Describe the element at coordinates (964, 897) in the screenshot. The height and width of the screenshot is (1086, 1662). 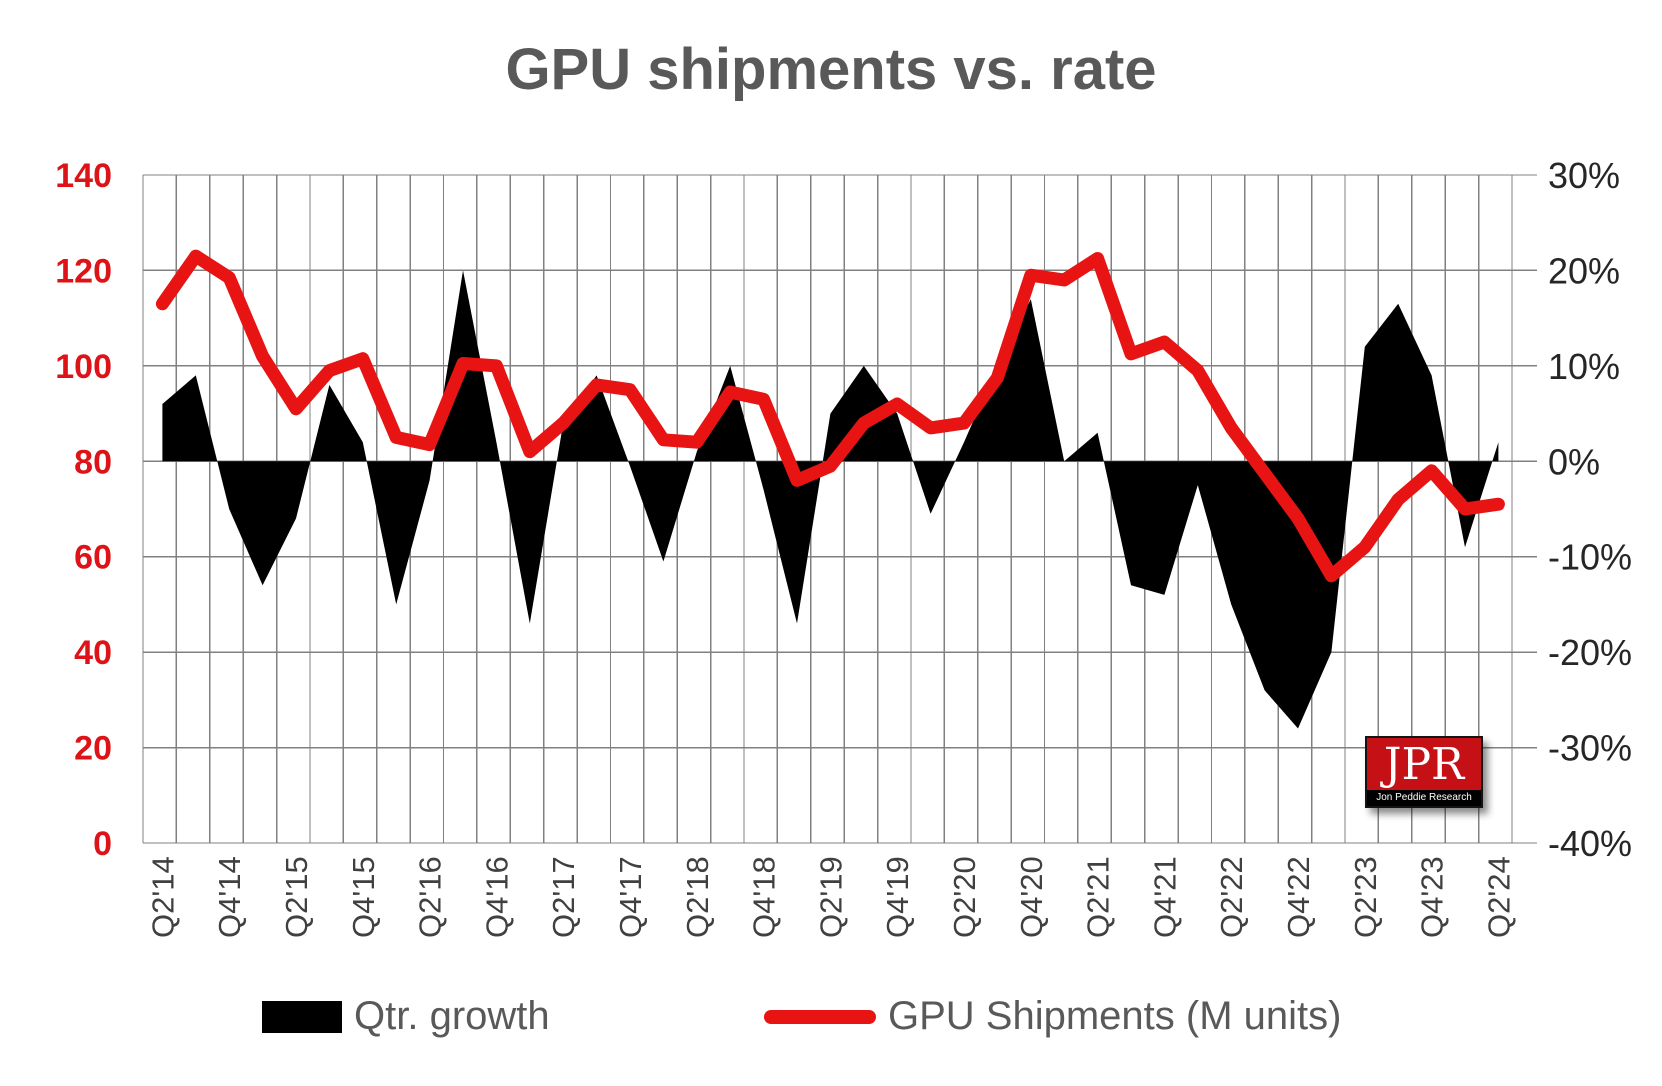
I see `x-axis-tick-label: Q2'20` at that location.